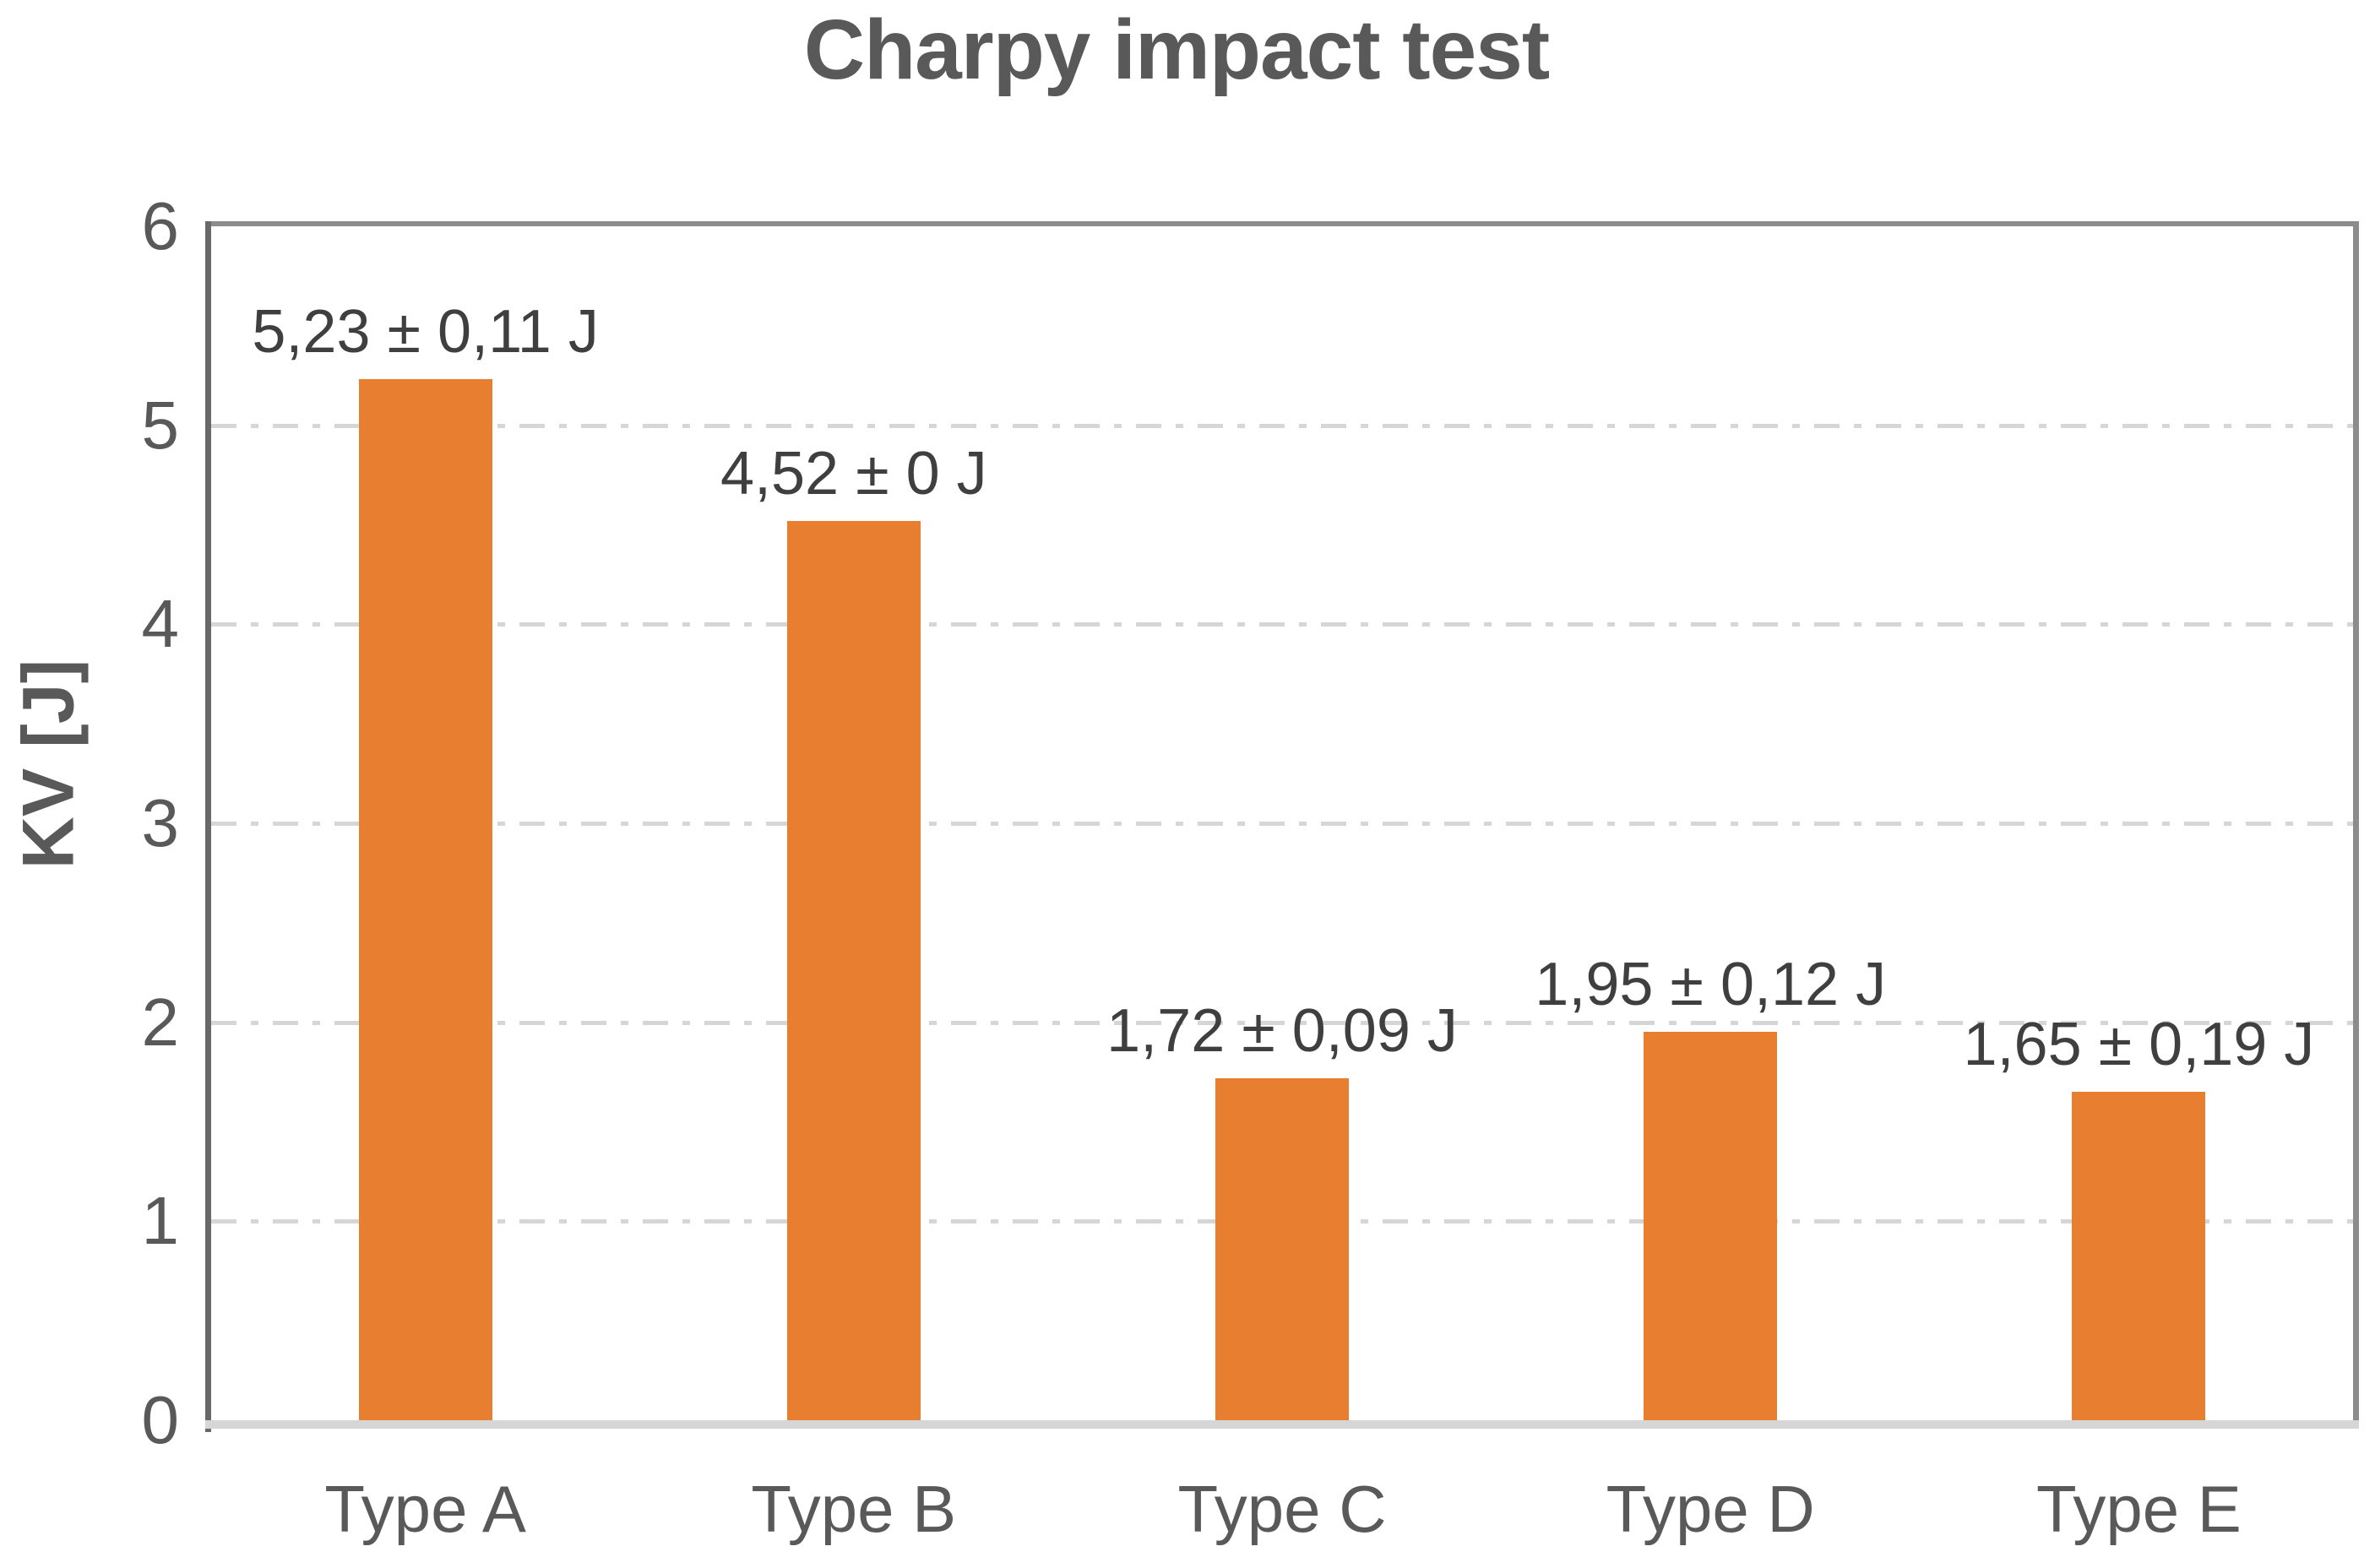 The width and height of the screenshot is (2375, 1568). I want to click on y-axis-line, so click(208, 826).